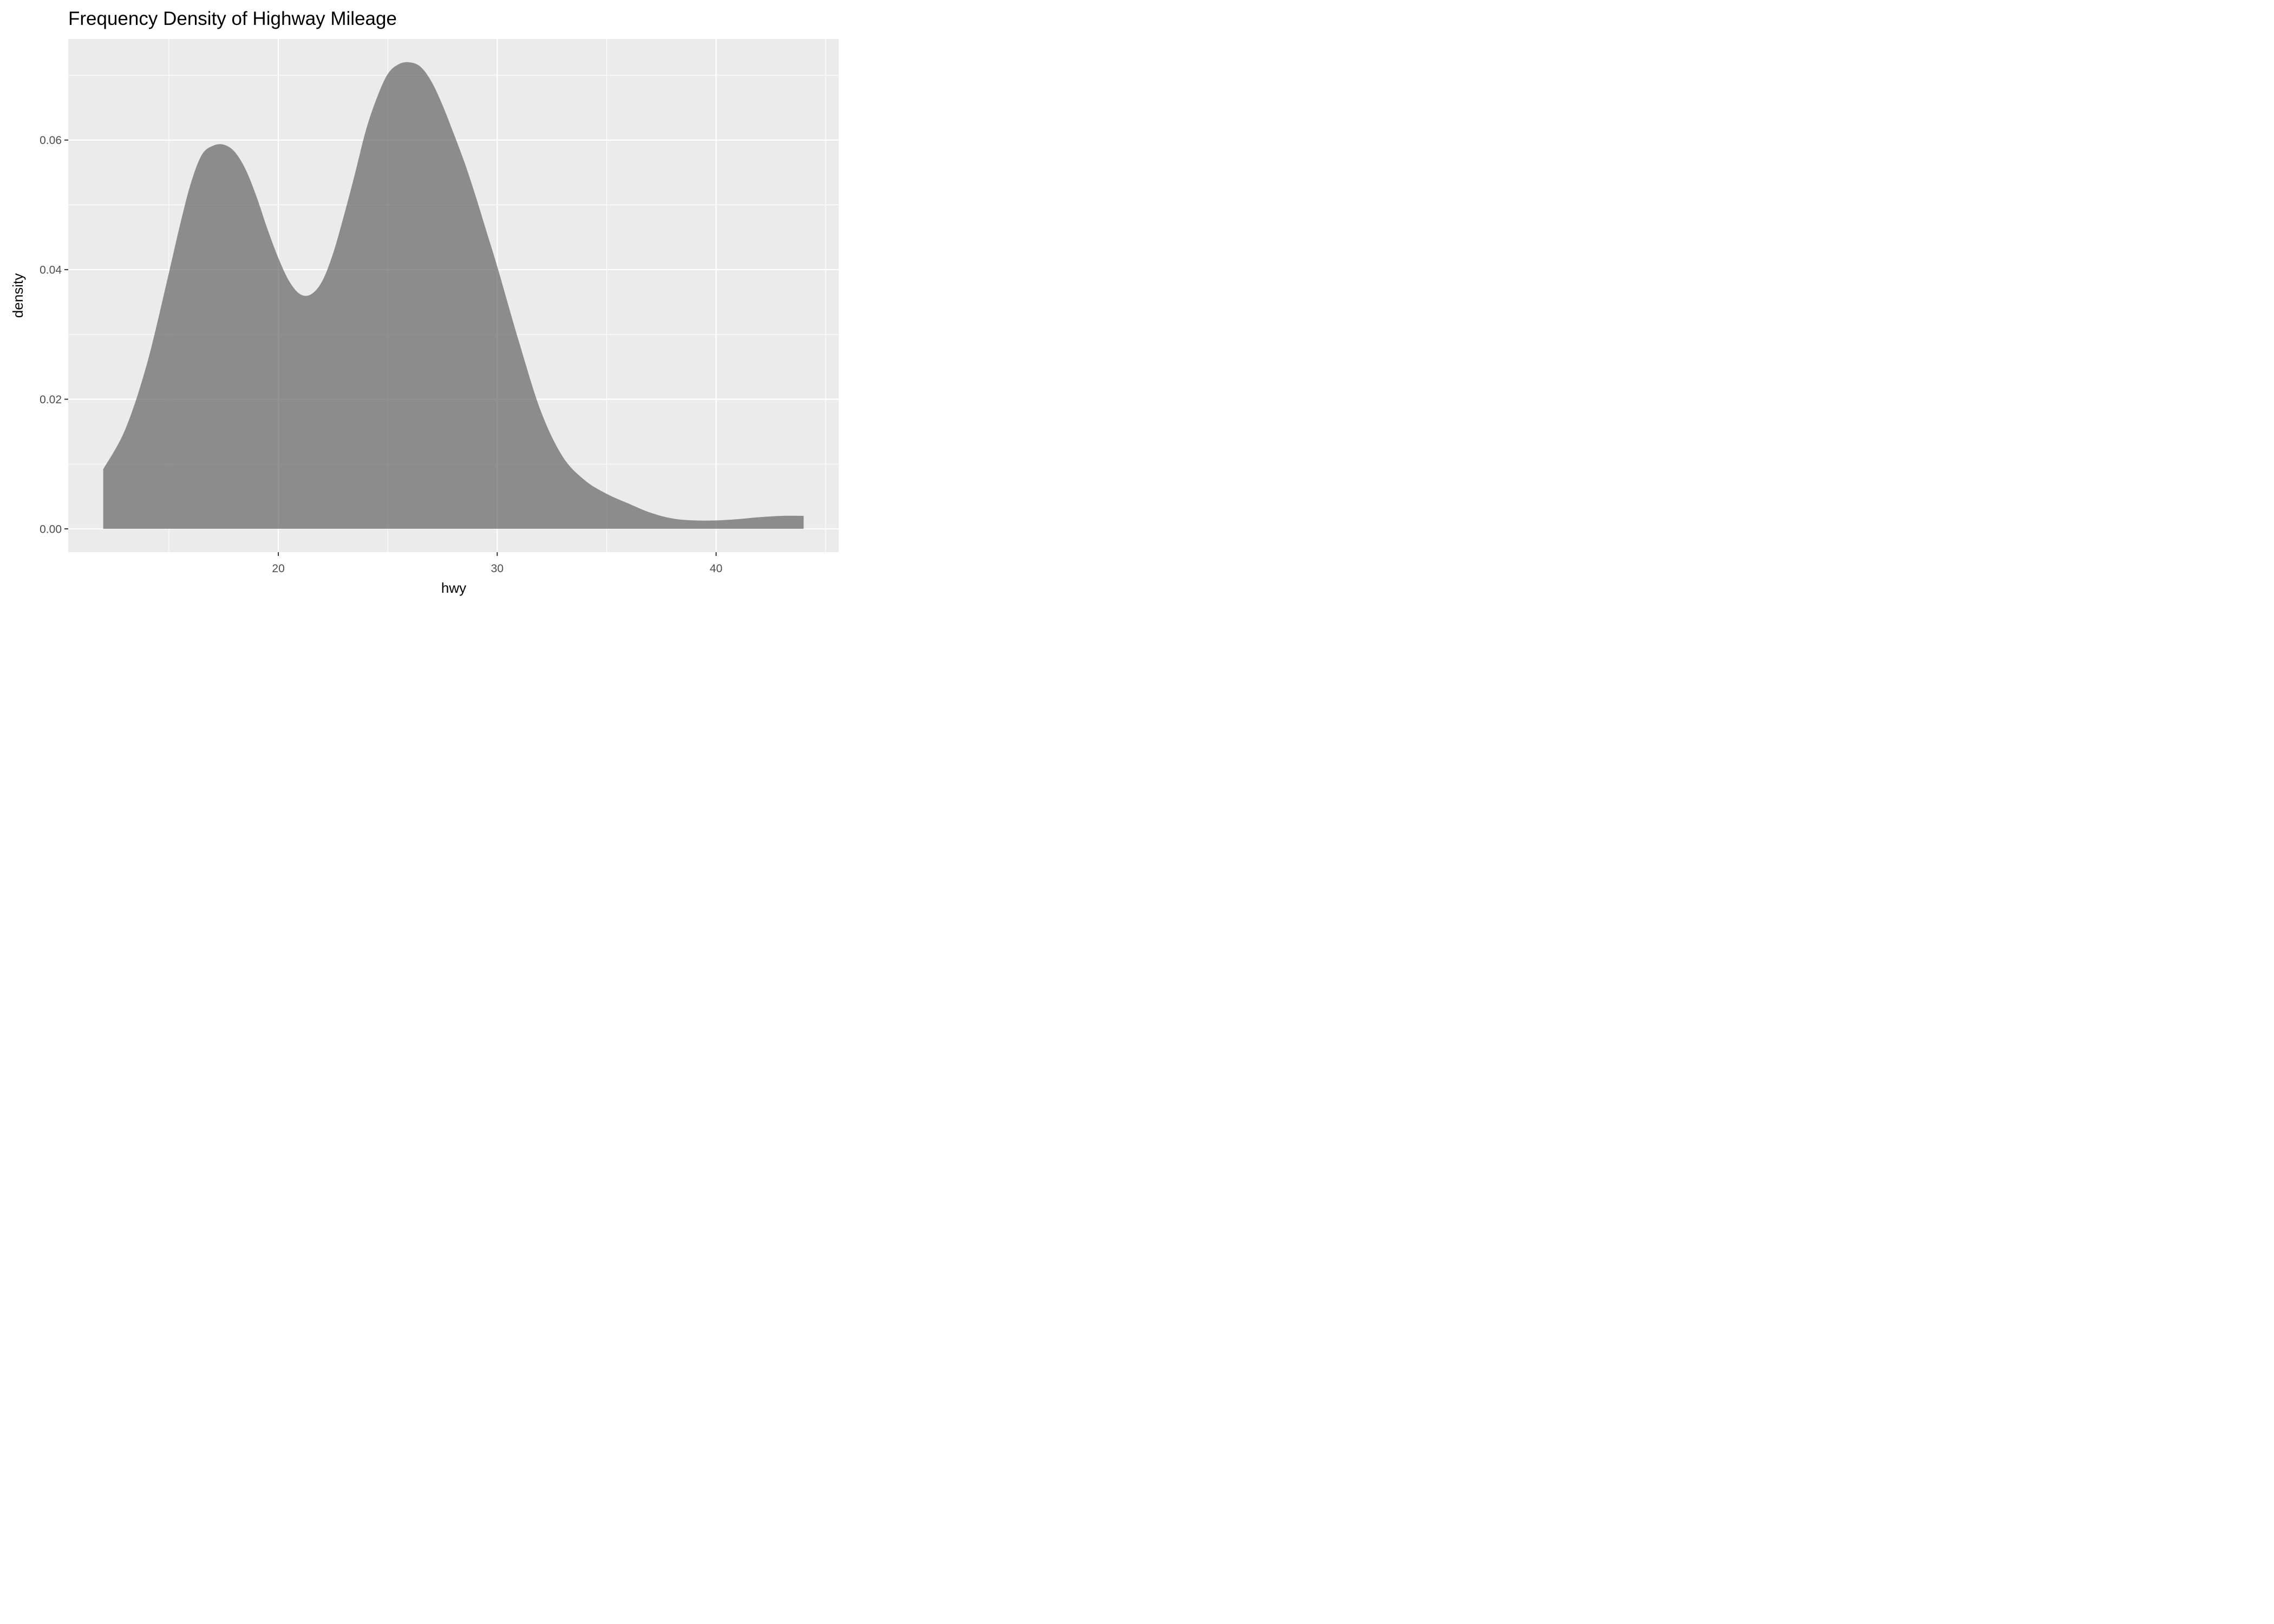  What do you see at coordinates (51, 529) in the screenshot?
I see `y-tick-label: 0.00` at bounding box center [51, 529].